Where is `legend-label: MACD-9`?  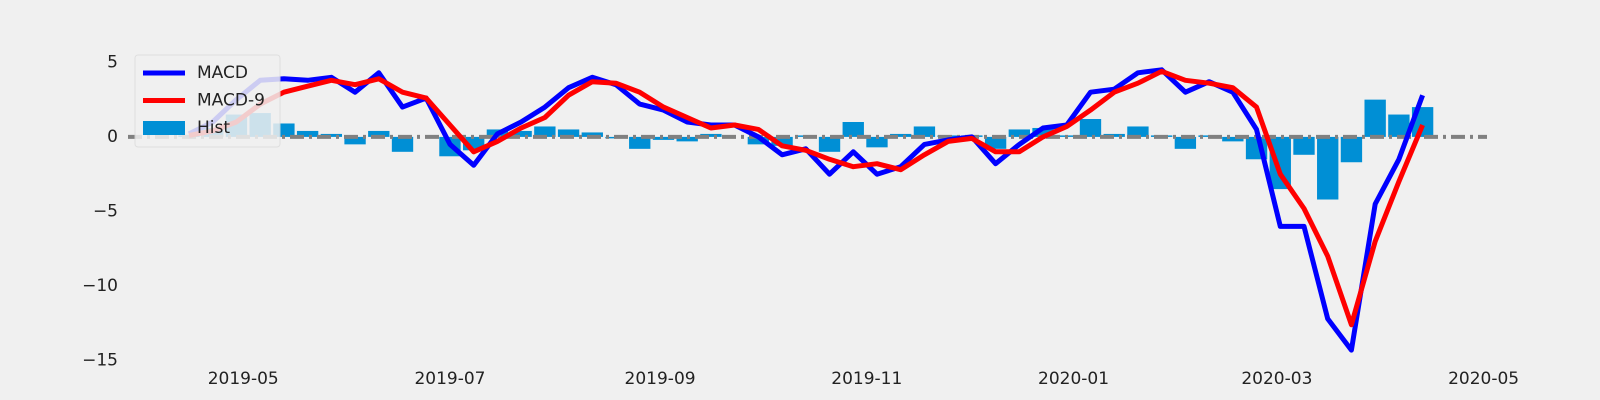
legend-label: MACD-9 is located at coordinates (231, 101).